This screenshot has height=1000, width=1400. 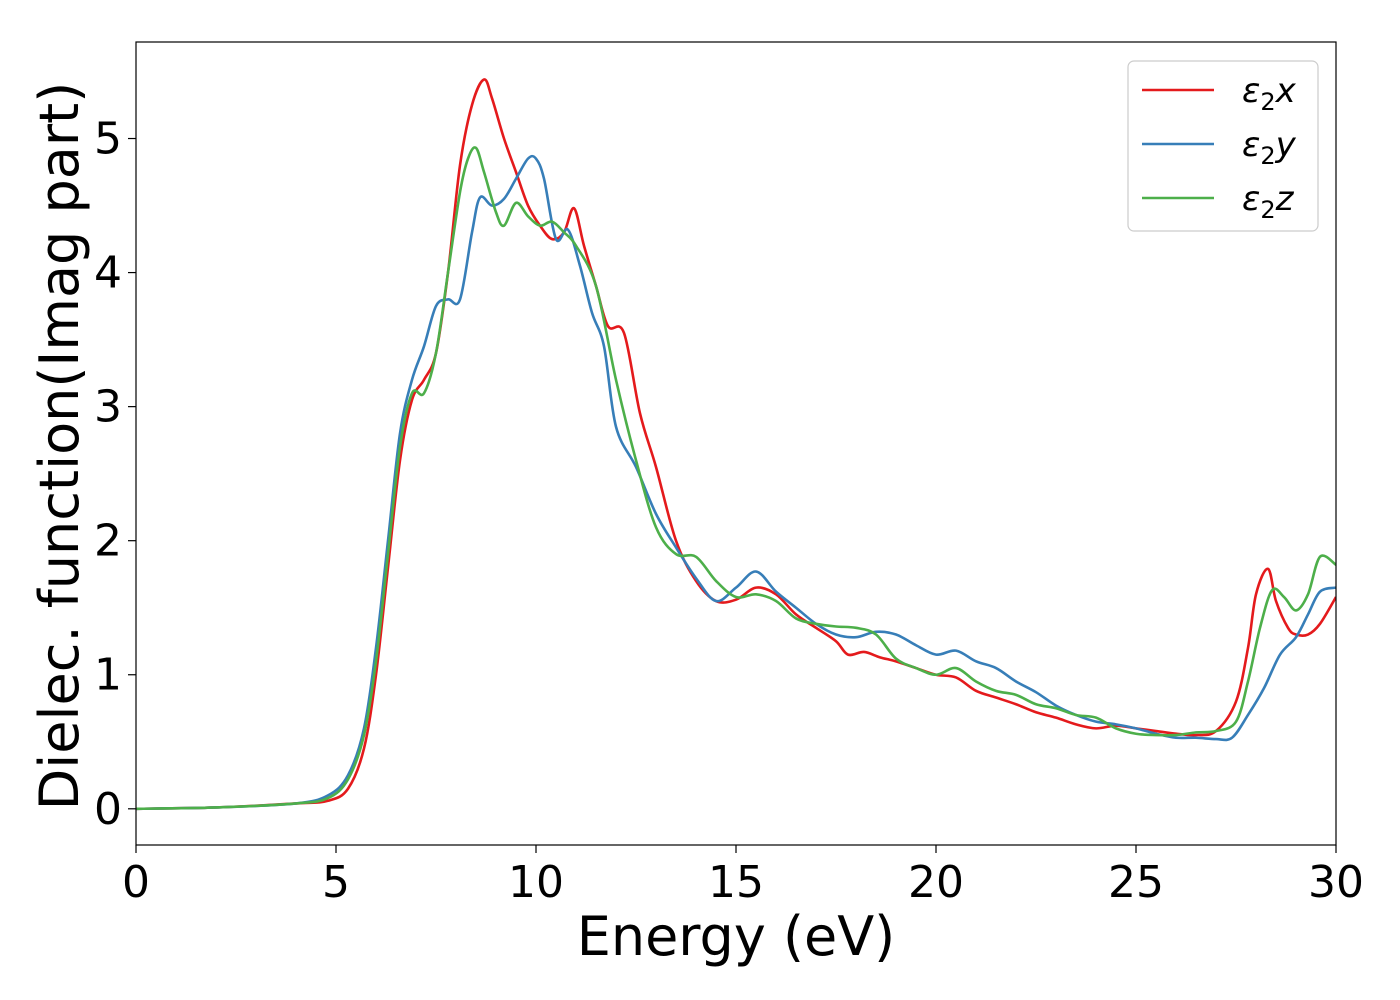 I want to click on y-tick-label: 1, so click(x=108, y=675).